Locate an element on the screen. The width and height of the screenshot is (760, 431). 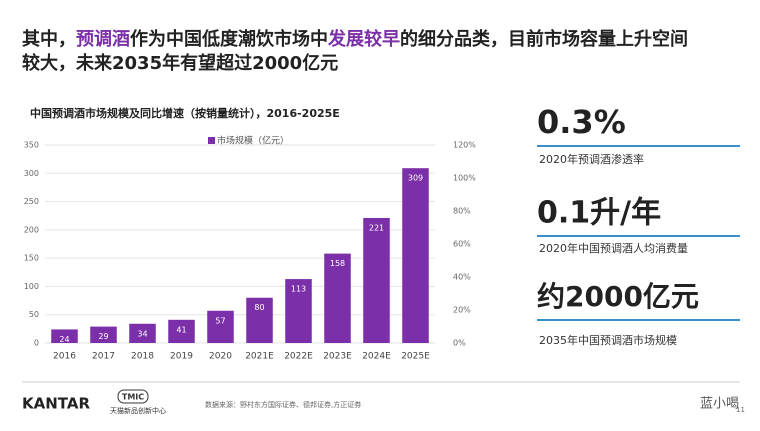
chart-title: 中国预调酒市场规模及同比增速（按销量统计），2016-2025E is located at coordinates (185, 113).